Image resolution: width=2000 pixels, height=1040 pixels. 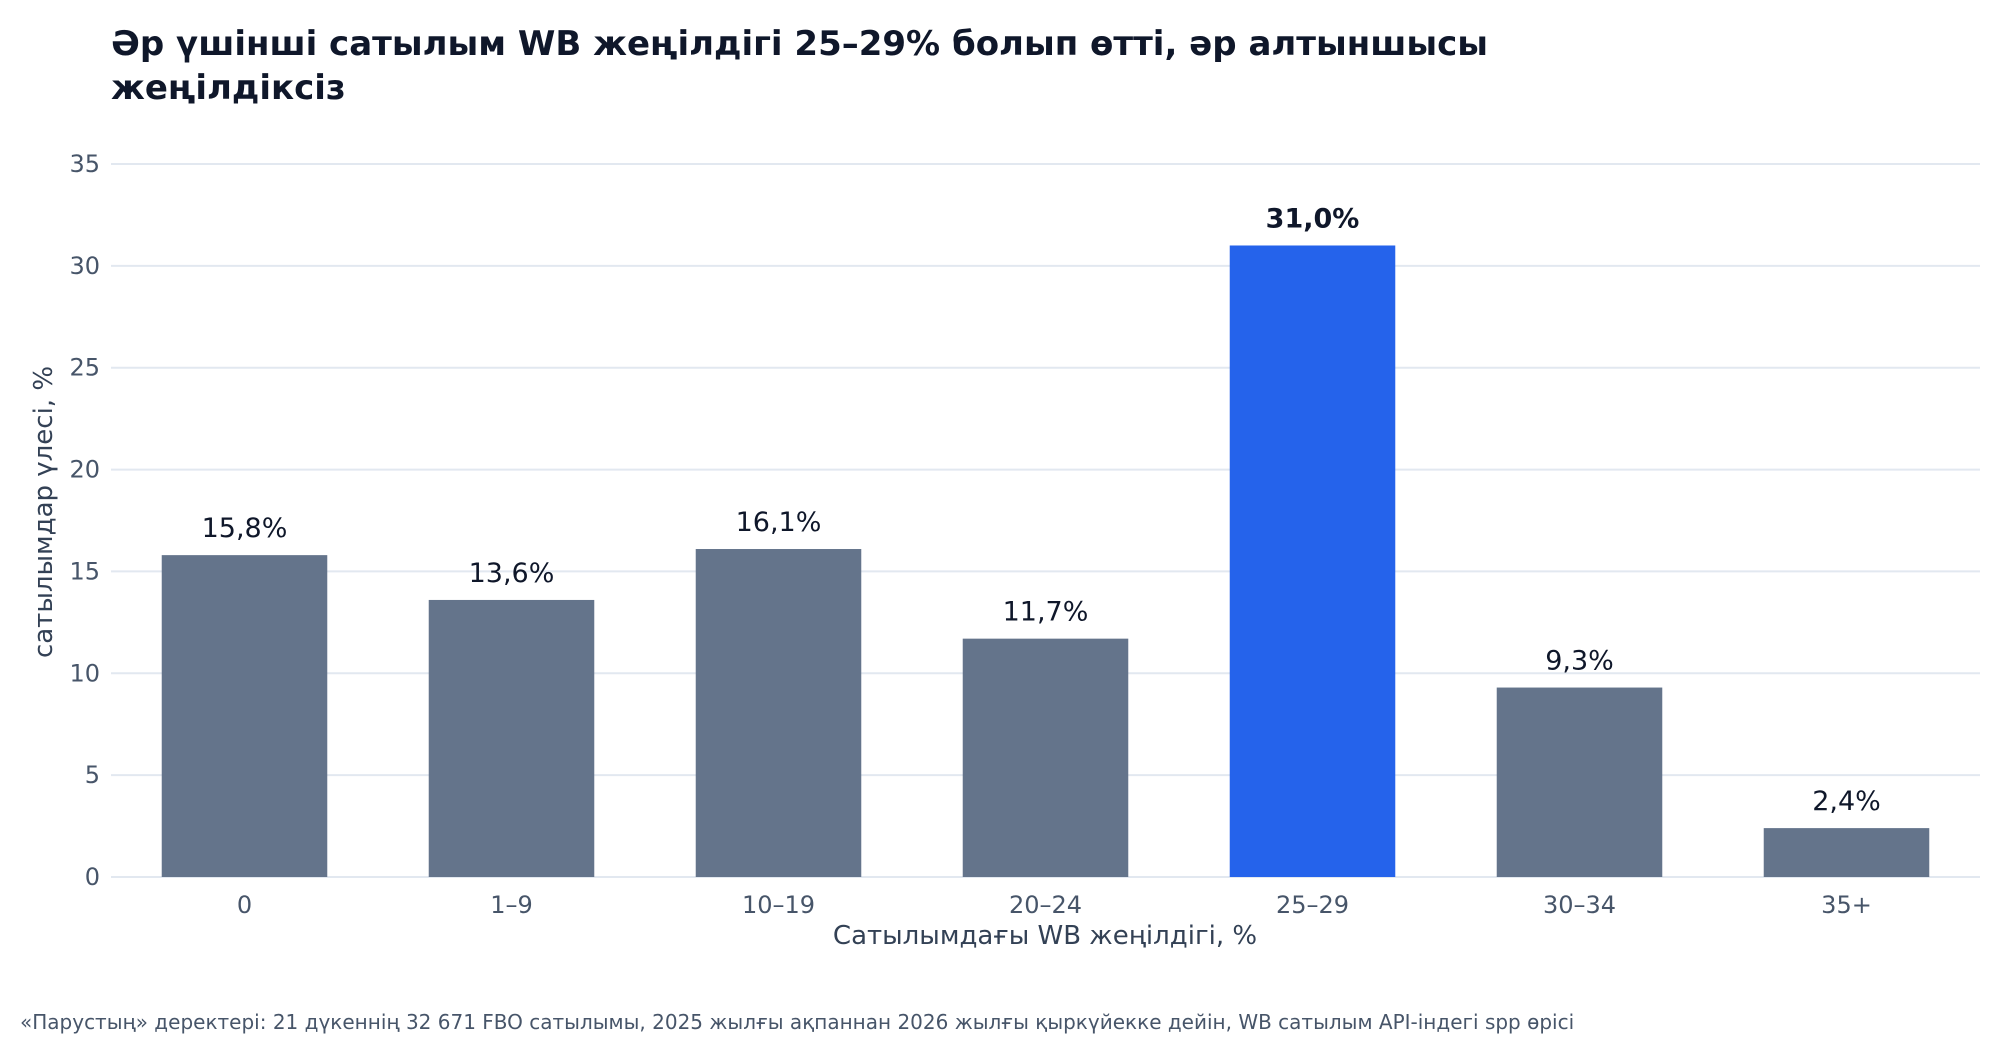 I want to click on value-label: 16,1%, so click(x=779, y=522).